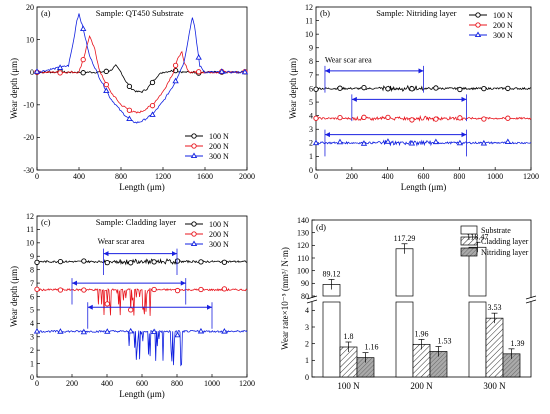 Image resolution: width=550 pixels, height=414 pixels. I want to click on data-label: 1.16, so click(372, 347).